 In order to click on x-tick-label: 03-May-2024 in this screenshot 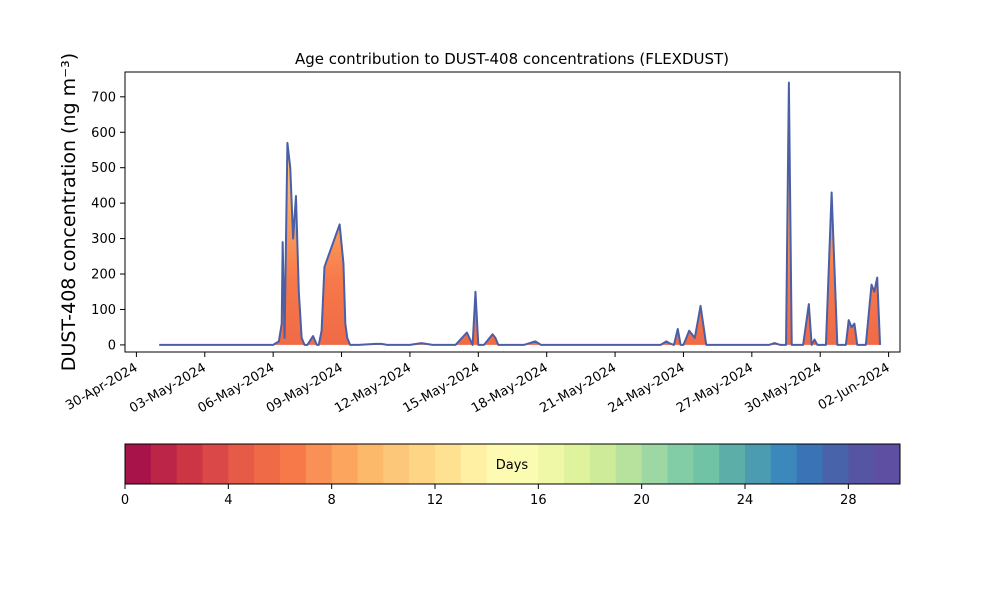, I will do `click(168, 388)`.